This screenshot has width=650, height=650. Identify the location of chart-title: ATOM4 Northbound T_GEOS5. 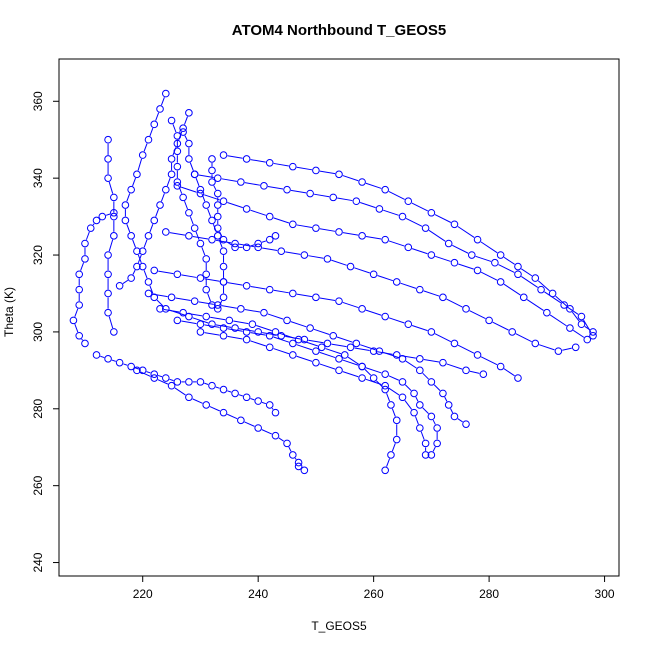
(339, 30).